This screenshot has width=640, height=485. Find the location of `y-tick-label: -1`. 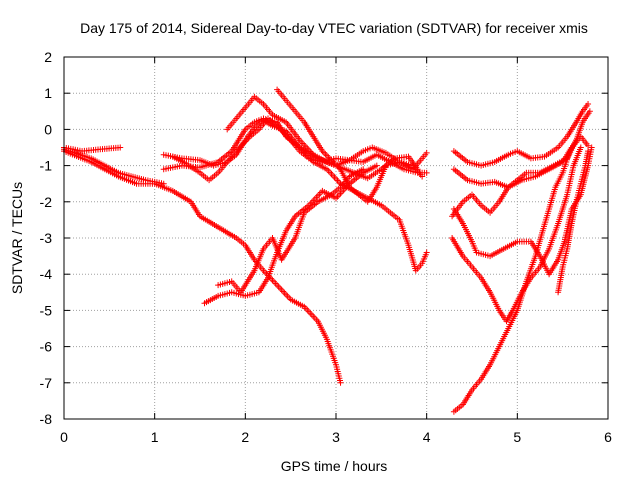

y-tick-label: -1 is located at coordinates (46, 166).